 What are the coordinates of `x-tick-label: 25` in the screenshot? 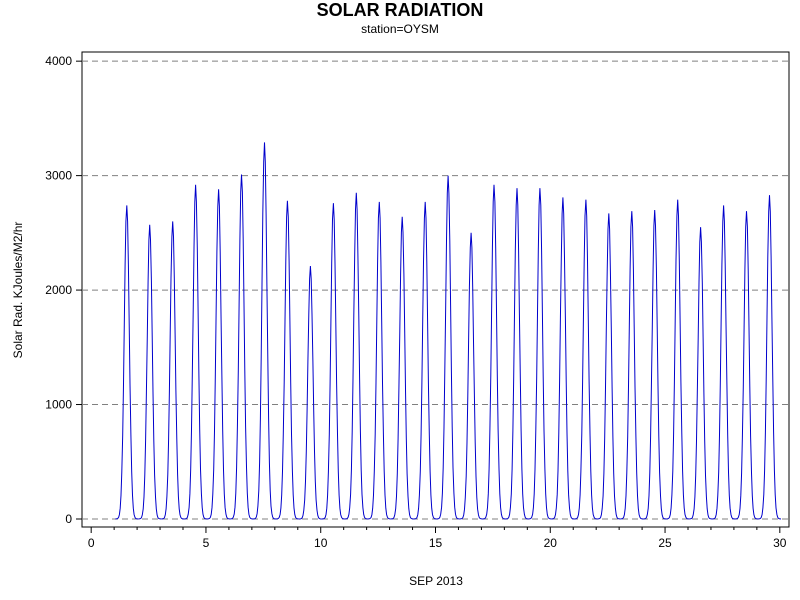 It's located at (665, 543).